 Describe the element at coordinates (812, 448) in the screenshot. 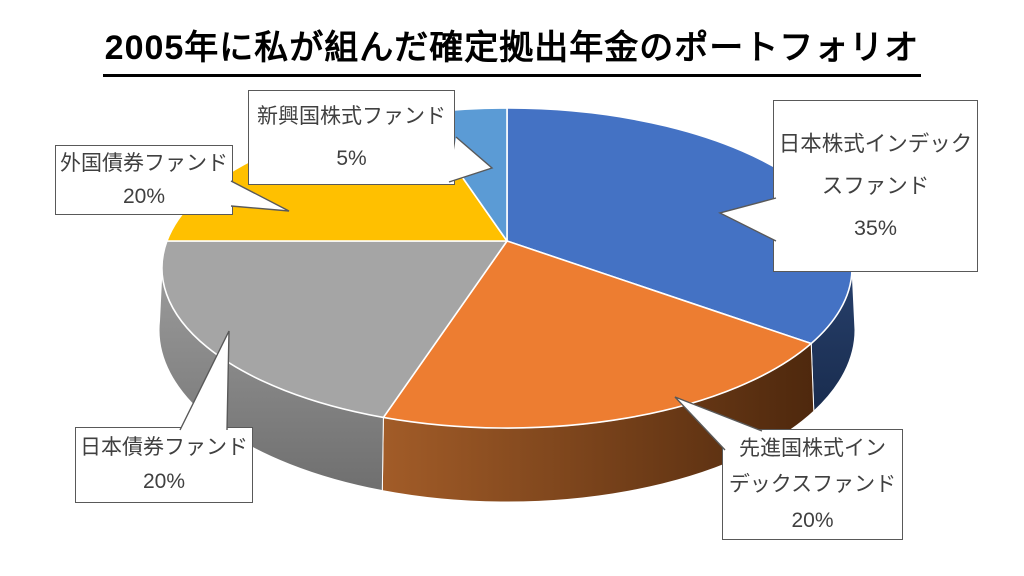

I see `callout-label-text: 先進国株式イン` at that location.